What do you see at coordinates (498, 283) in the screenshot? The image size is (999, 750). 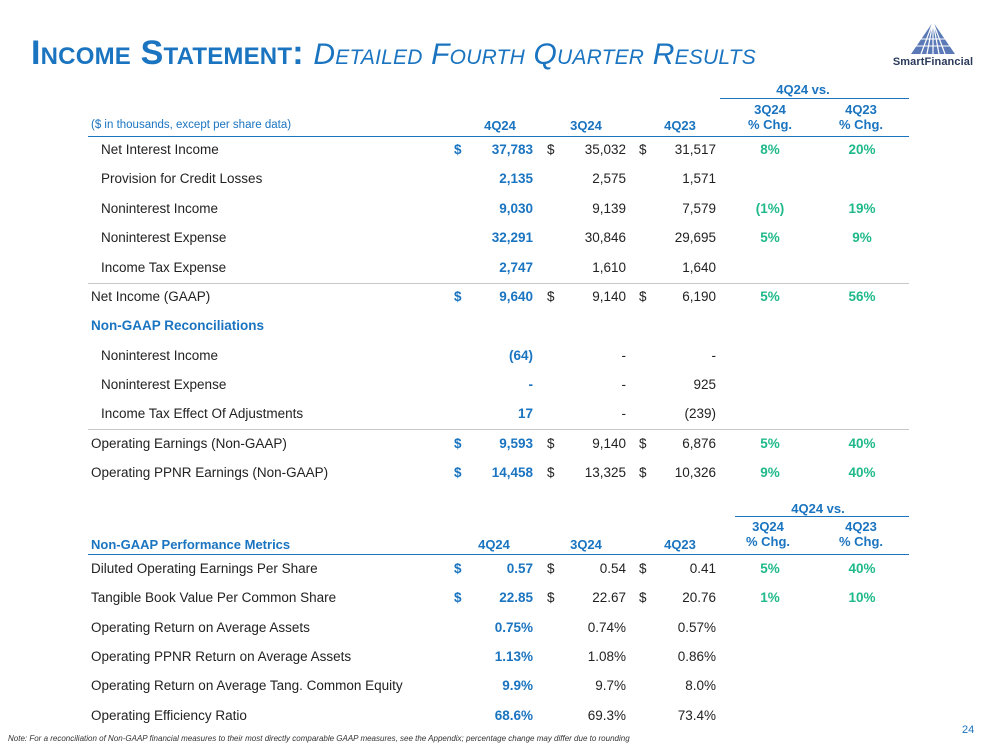 I see `net-income-rule` at bounding box center [498, 283].